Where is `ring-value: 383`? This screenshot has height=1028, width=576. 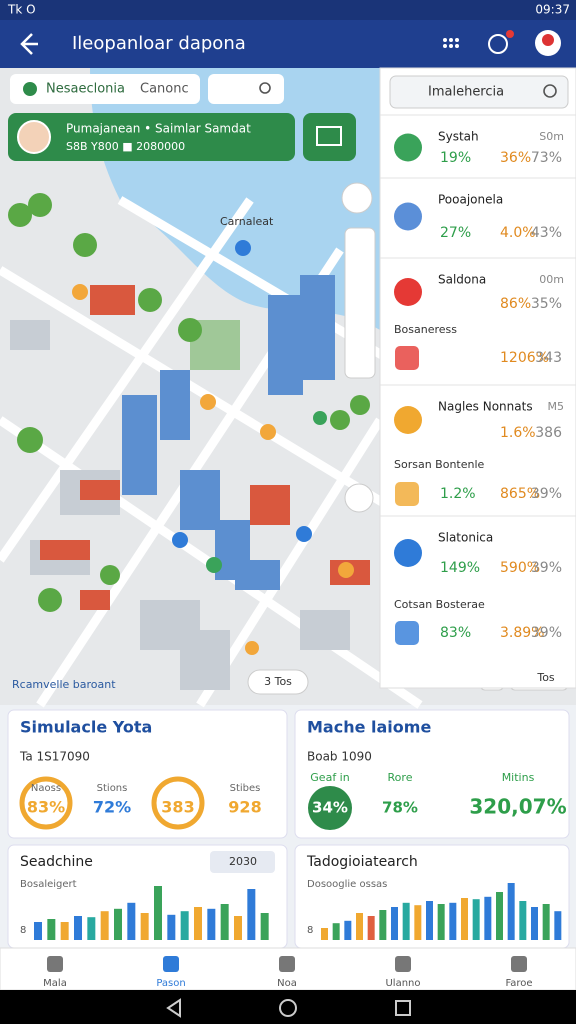 ring-value: 383 is located at coordinates (177, 807).